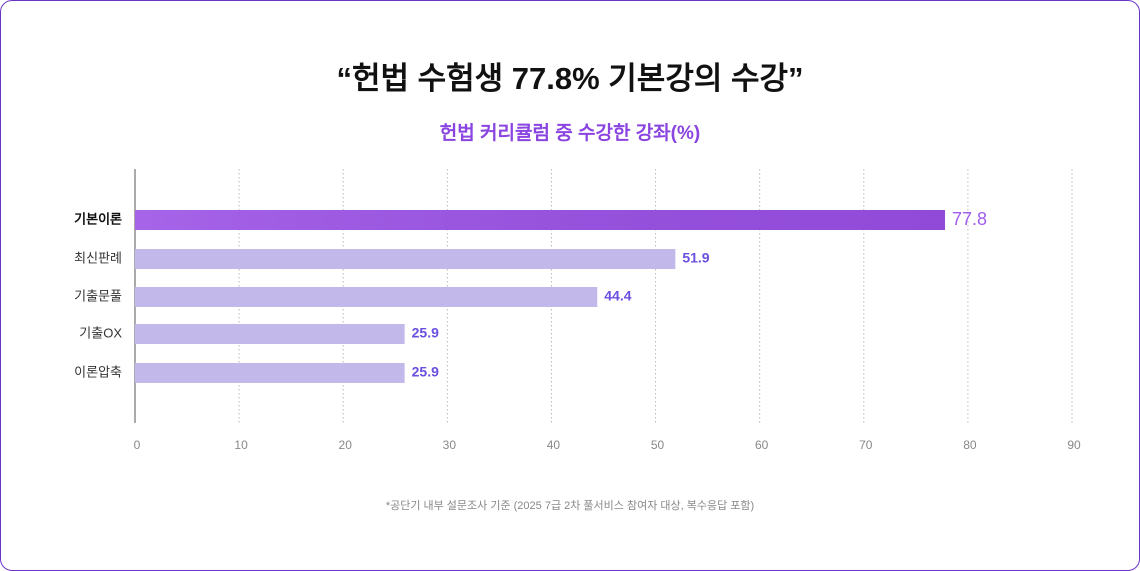 The height and width of the screenshot is (571, 1140). Describe the element at coordinates (617, 296) in the screenshot. I see `value-label: 44.4` at that location.